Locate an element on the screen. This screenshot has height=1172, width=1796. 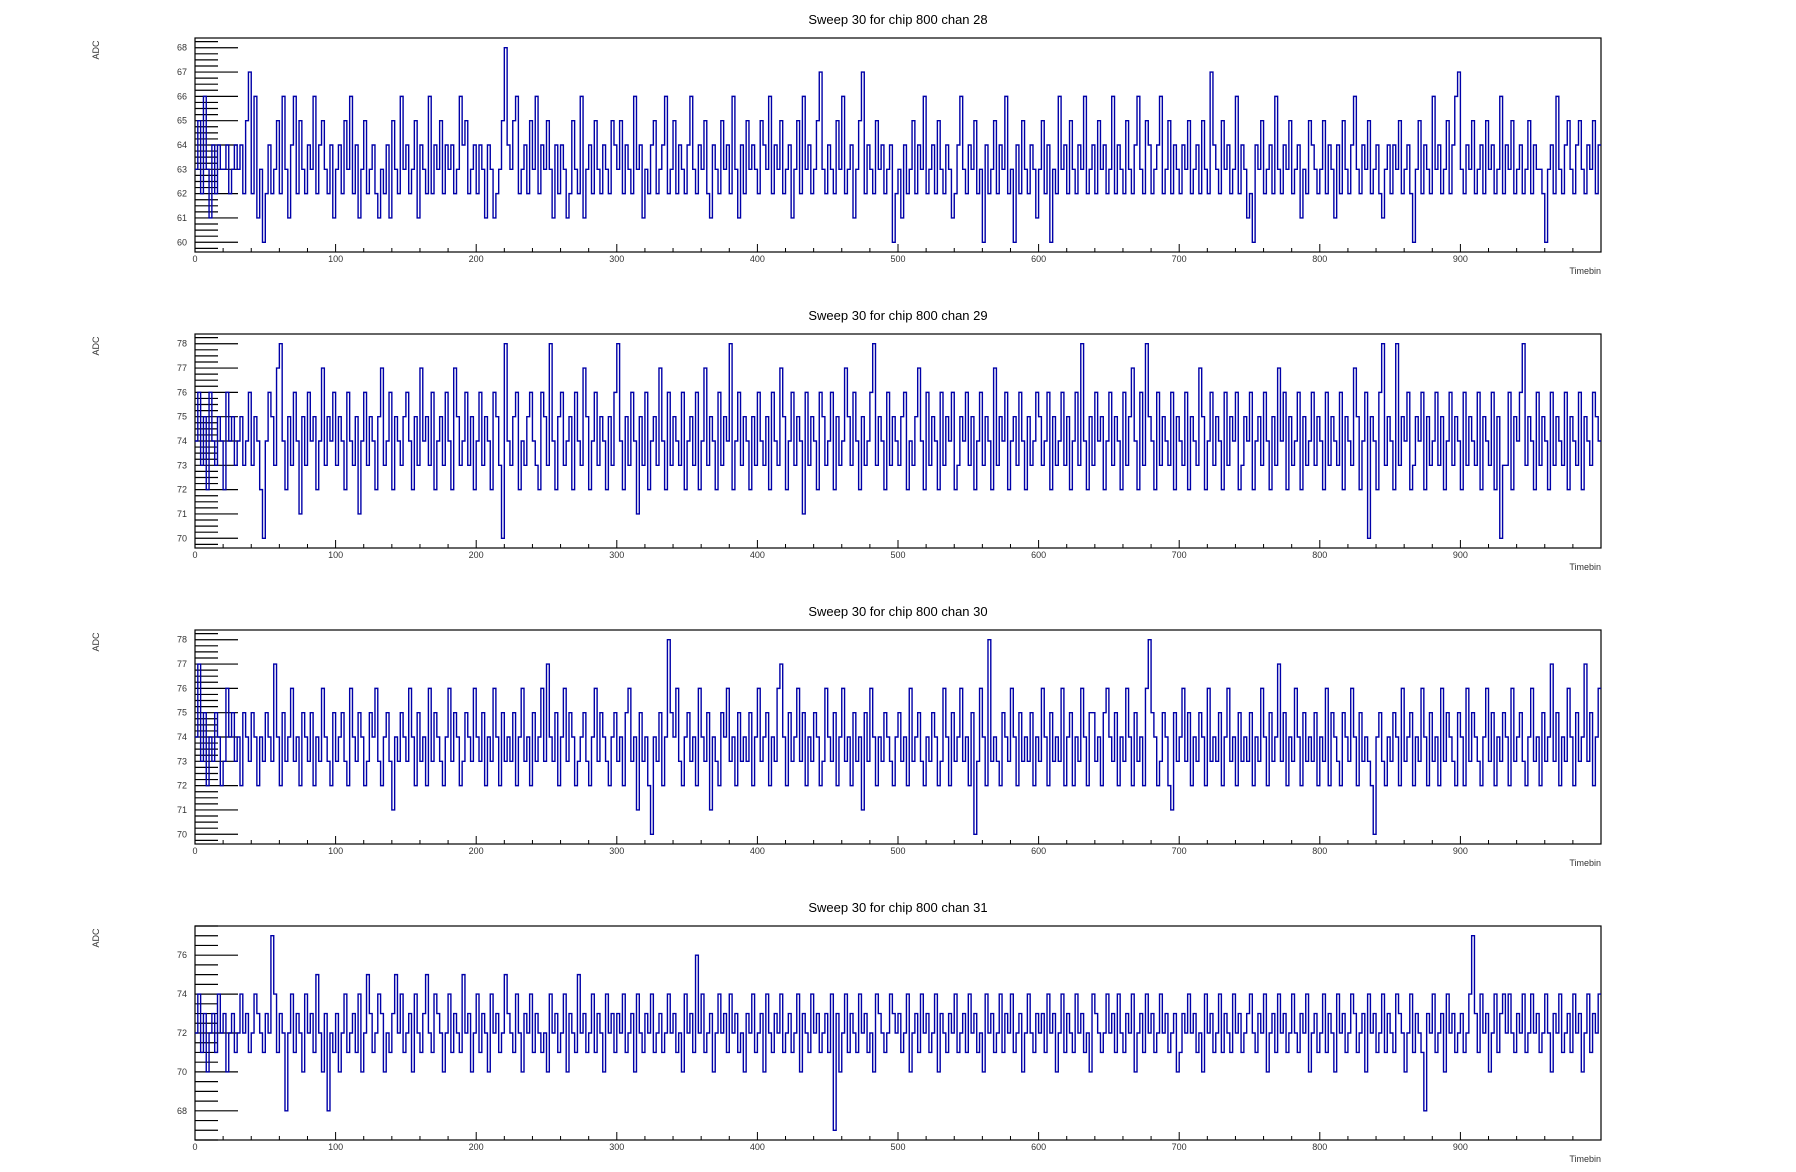
y-tick-label: 67 is located at coordinates (182, 72).